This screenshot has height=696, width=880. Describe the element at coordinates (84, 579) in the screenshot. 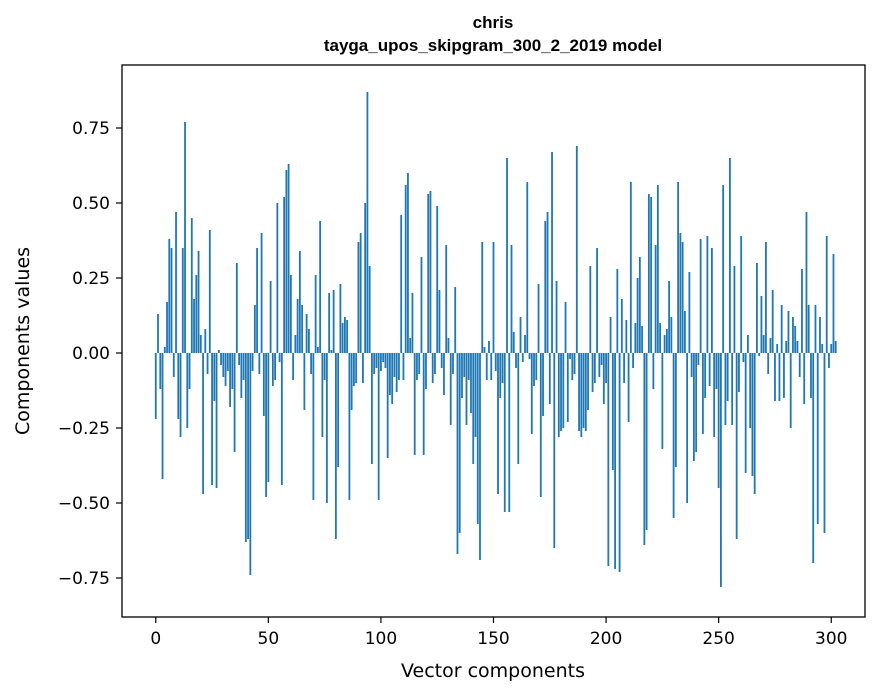

I see `y-tick-label: −0.75` at that location.